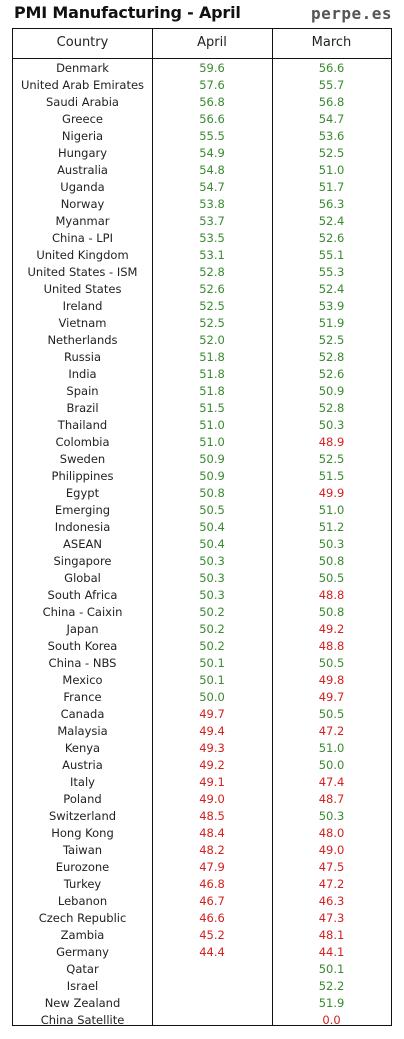 The height and width of the screenshot is (1039, 404). What do you see at coordinates (331, 306) in the screenshot?
I see `march-value-cell: 53.9` at bounding box center [331, 306].